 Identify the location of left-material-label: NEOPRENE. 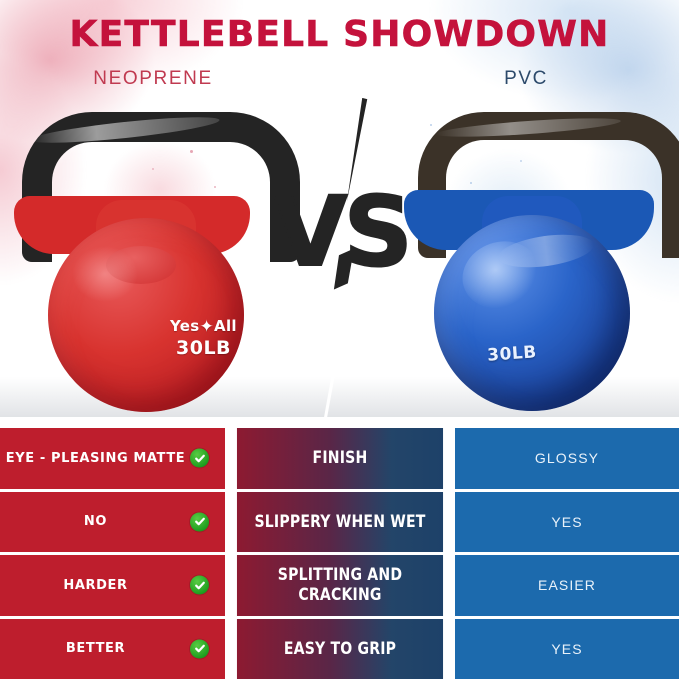
(153, 78).